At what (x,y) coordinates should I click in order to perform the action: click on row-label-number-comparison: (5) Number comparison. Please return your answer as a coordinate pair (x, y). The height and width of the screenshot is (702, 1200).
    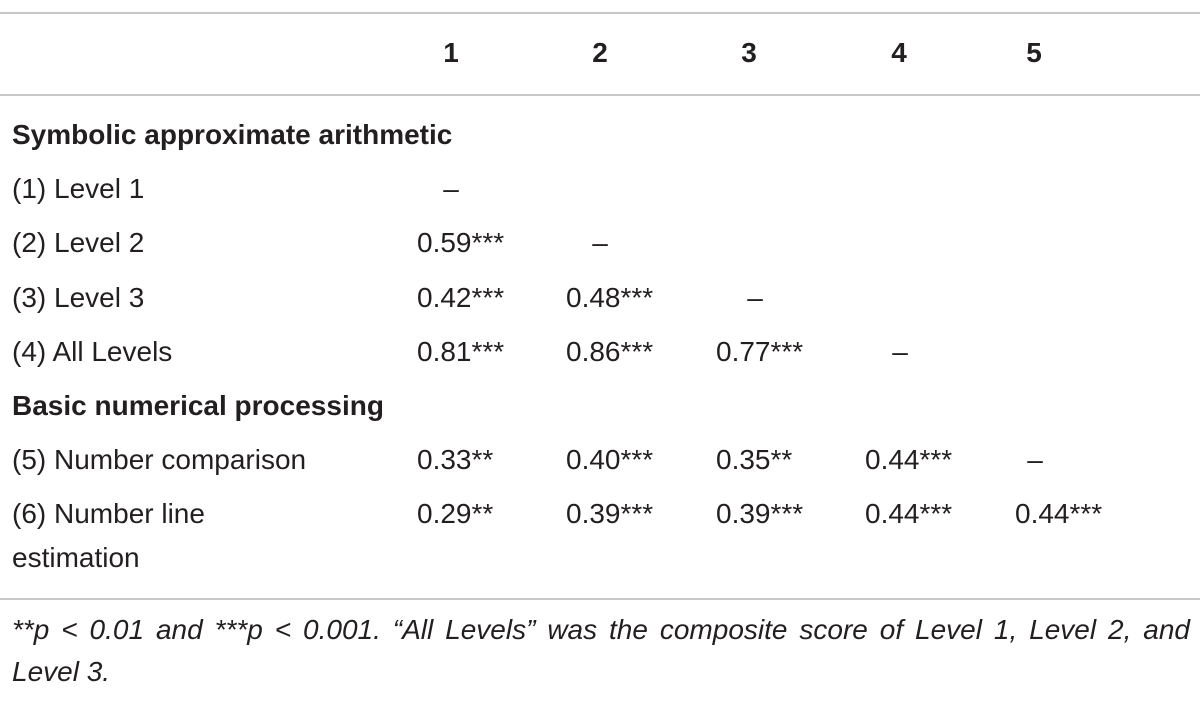
    Looking at the image, I should click on (159, 459).